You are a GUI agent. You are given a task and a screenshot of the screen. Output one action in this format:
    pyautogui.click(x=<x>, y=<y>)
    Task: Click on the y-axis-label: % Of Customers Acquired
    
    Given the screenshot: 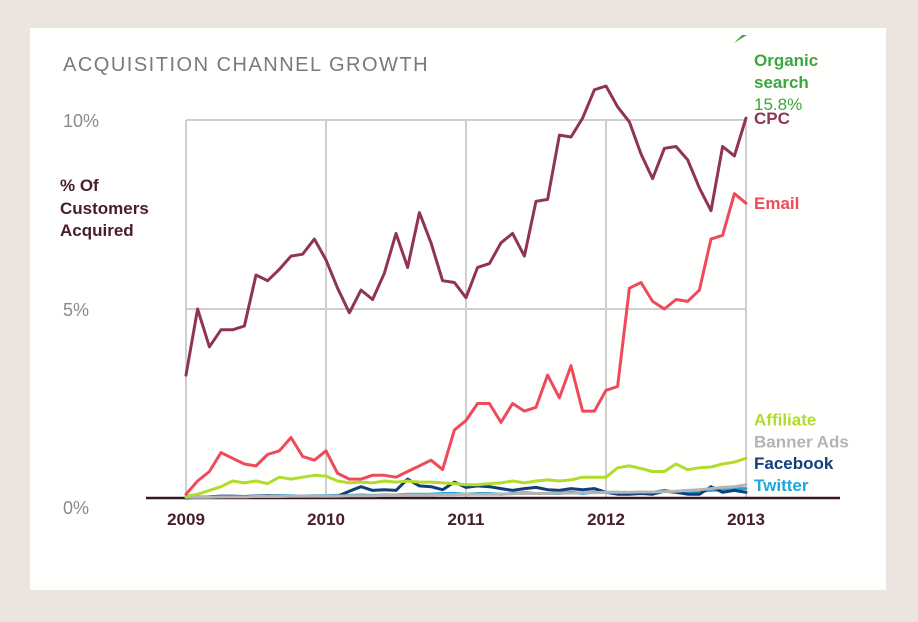 What is the action you would take?
    pyautogui.click(x=104, y=208)
    